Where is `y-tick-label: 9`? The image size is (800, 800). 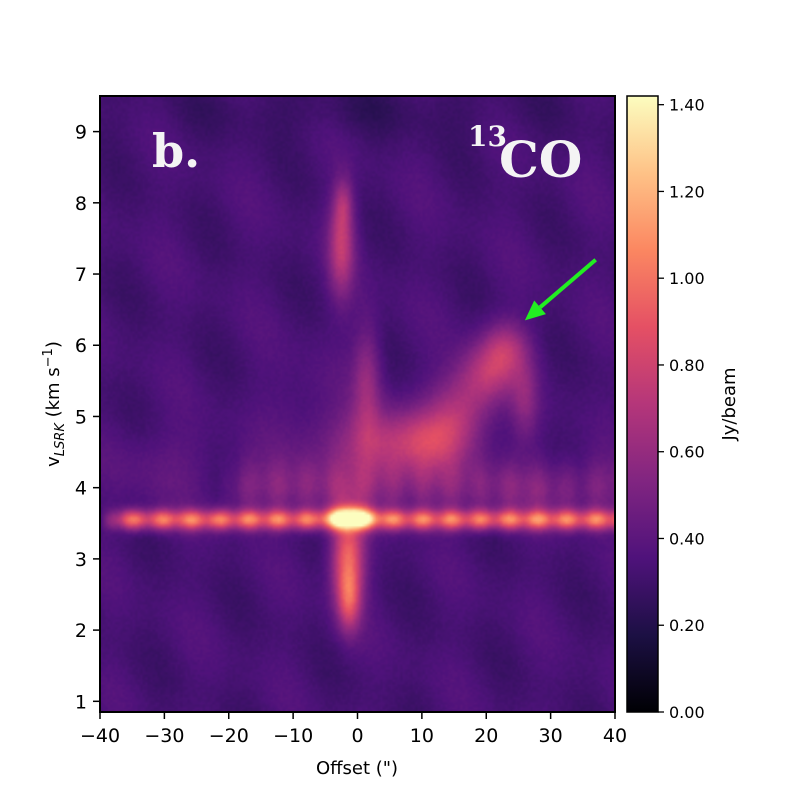 y-tick-label: 9 is located at coordinates (81, 133).